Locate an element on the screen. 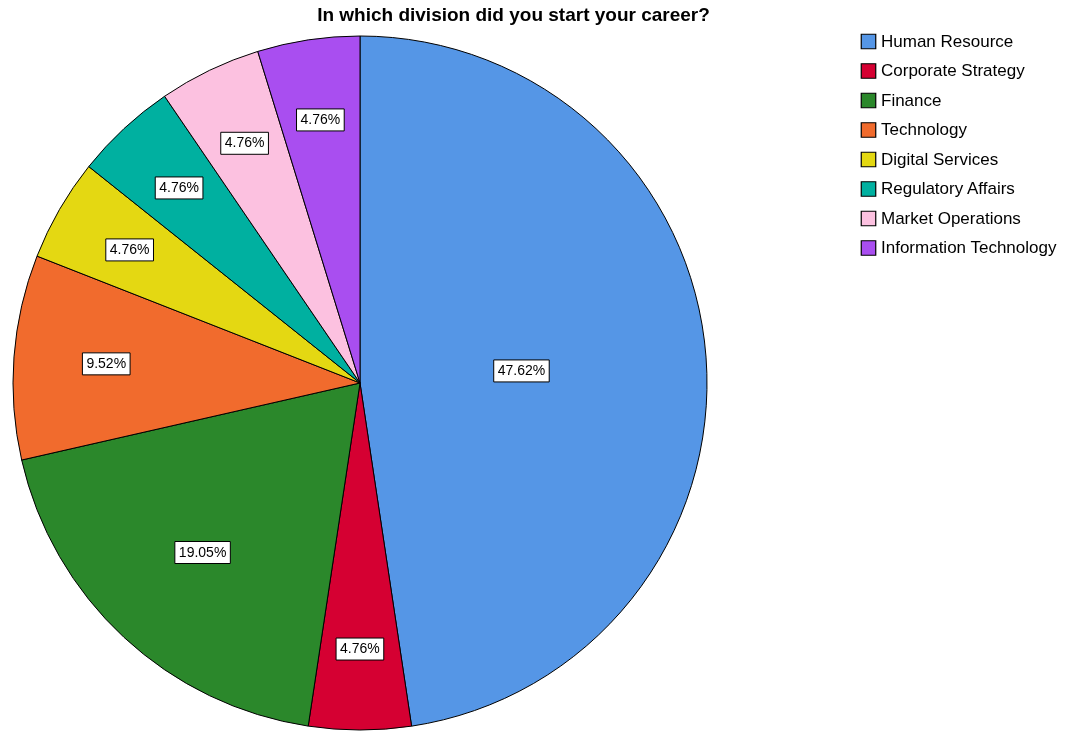 The width and height of the screenshot is (1067, 732). legend-label: Regulatory Affairs is located at coordinates (948, 188).